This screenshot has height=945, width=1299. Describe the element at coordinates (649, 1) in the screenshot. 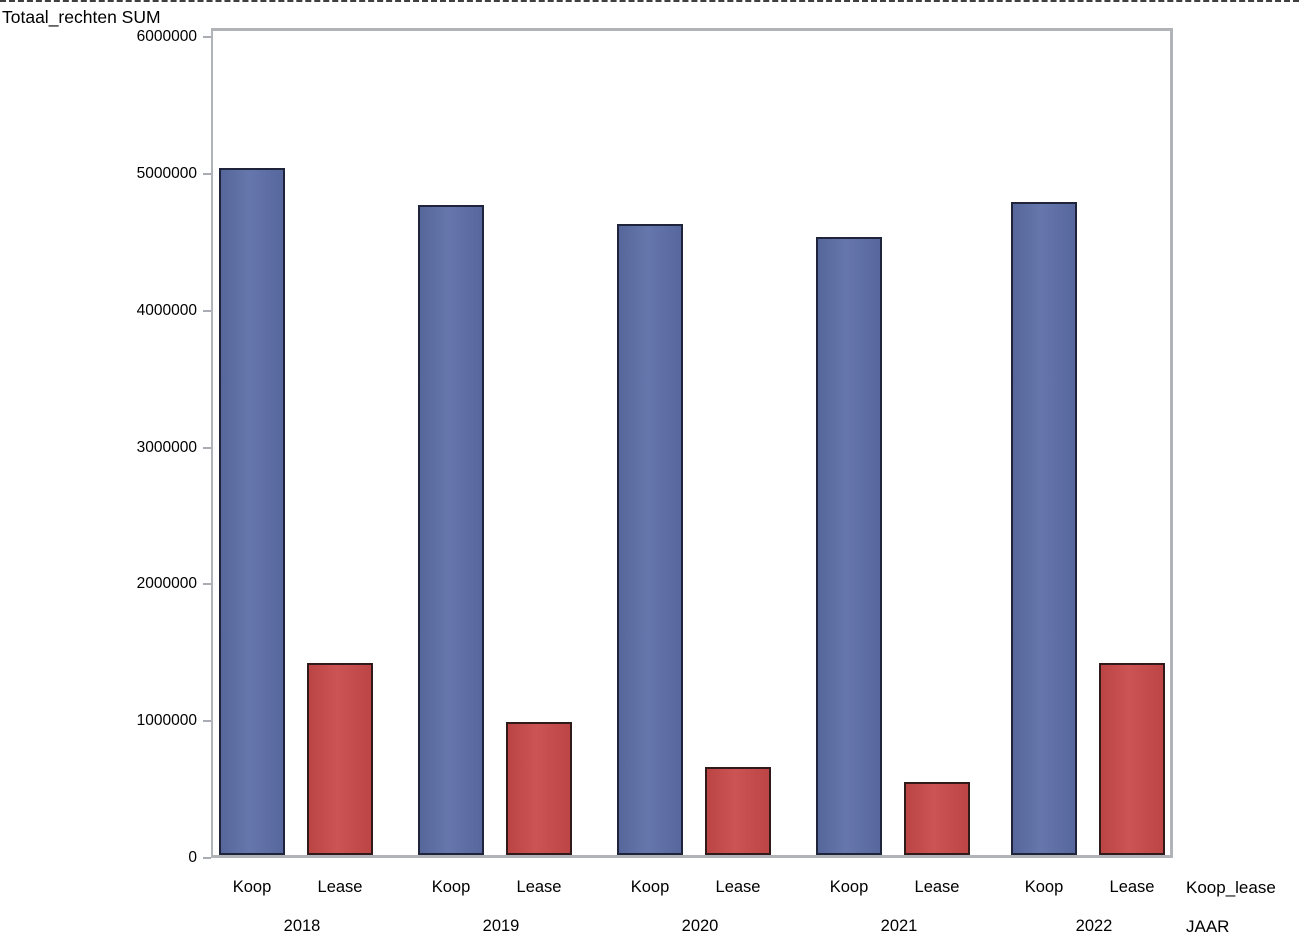

I see `top-dashed-crop-artifact` at that location.